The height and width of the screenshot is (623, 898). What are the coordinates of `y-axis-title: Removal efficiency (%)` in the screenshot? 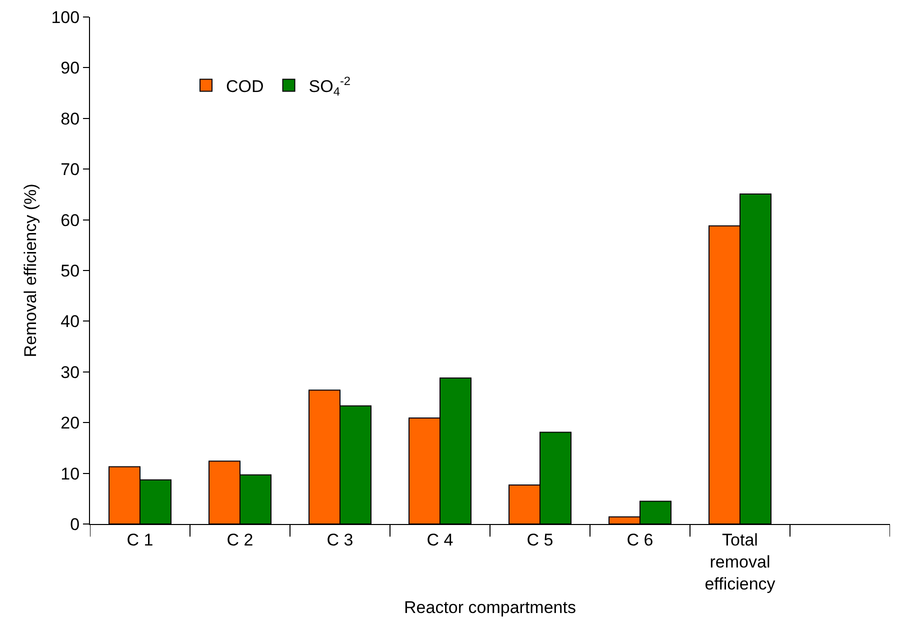 It's located at (30, 271).